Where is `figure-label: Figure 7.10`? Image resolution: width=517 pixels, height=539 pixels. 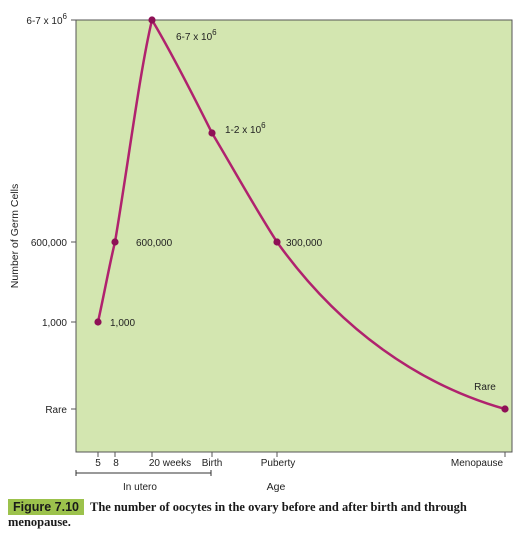 figure-label: Figure 7.10 is located at coordinates (46, 507).